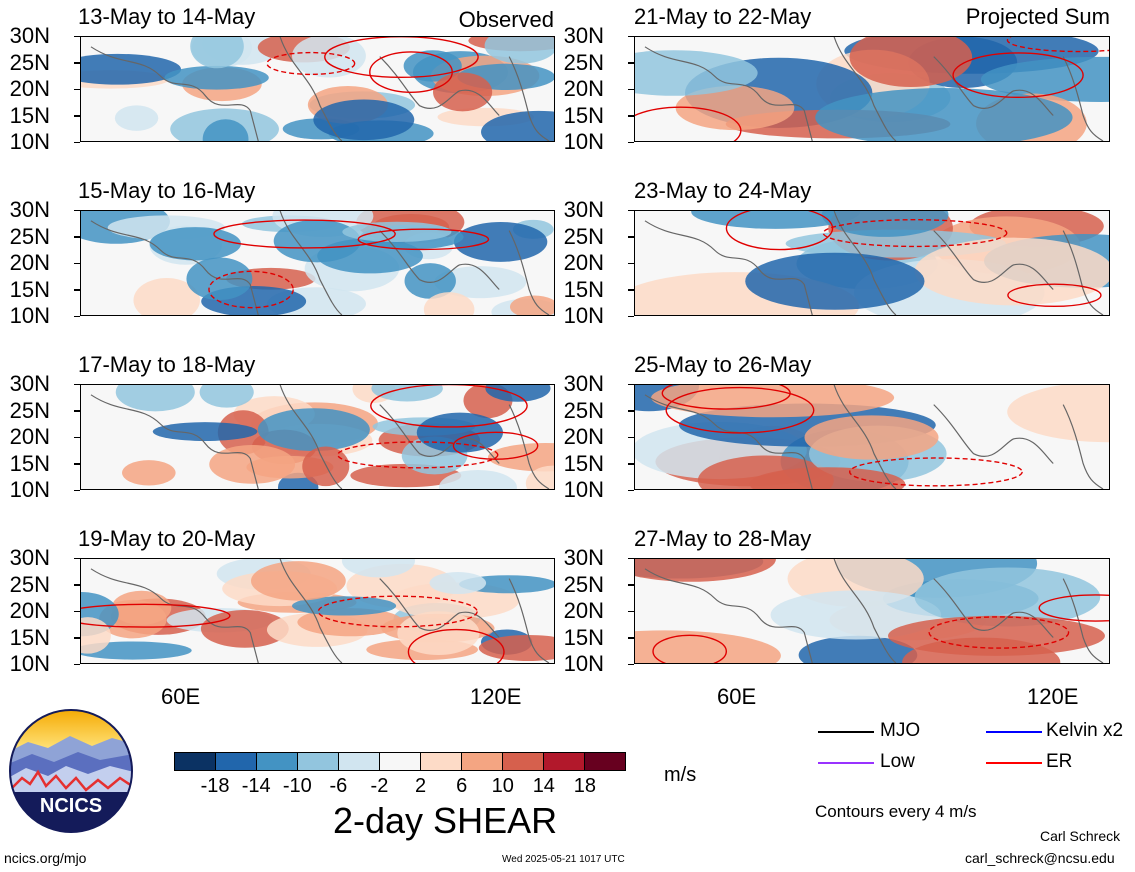 This screenshot has height=872, width=1135. I want to click on colorbar, so click(400, 761).